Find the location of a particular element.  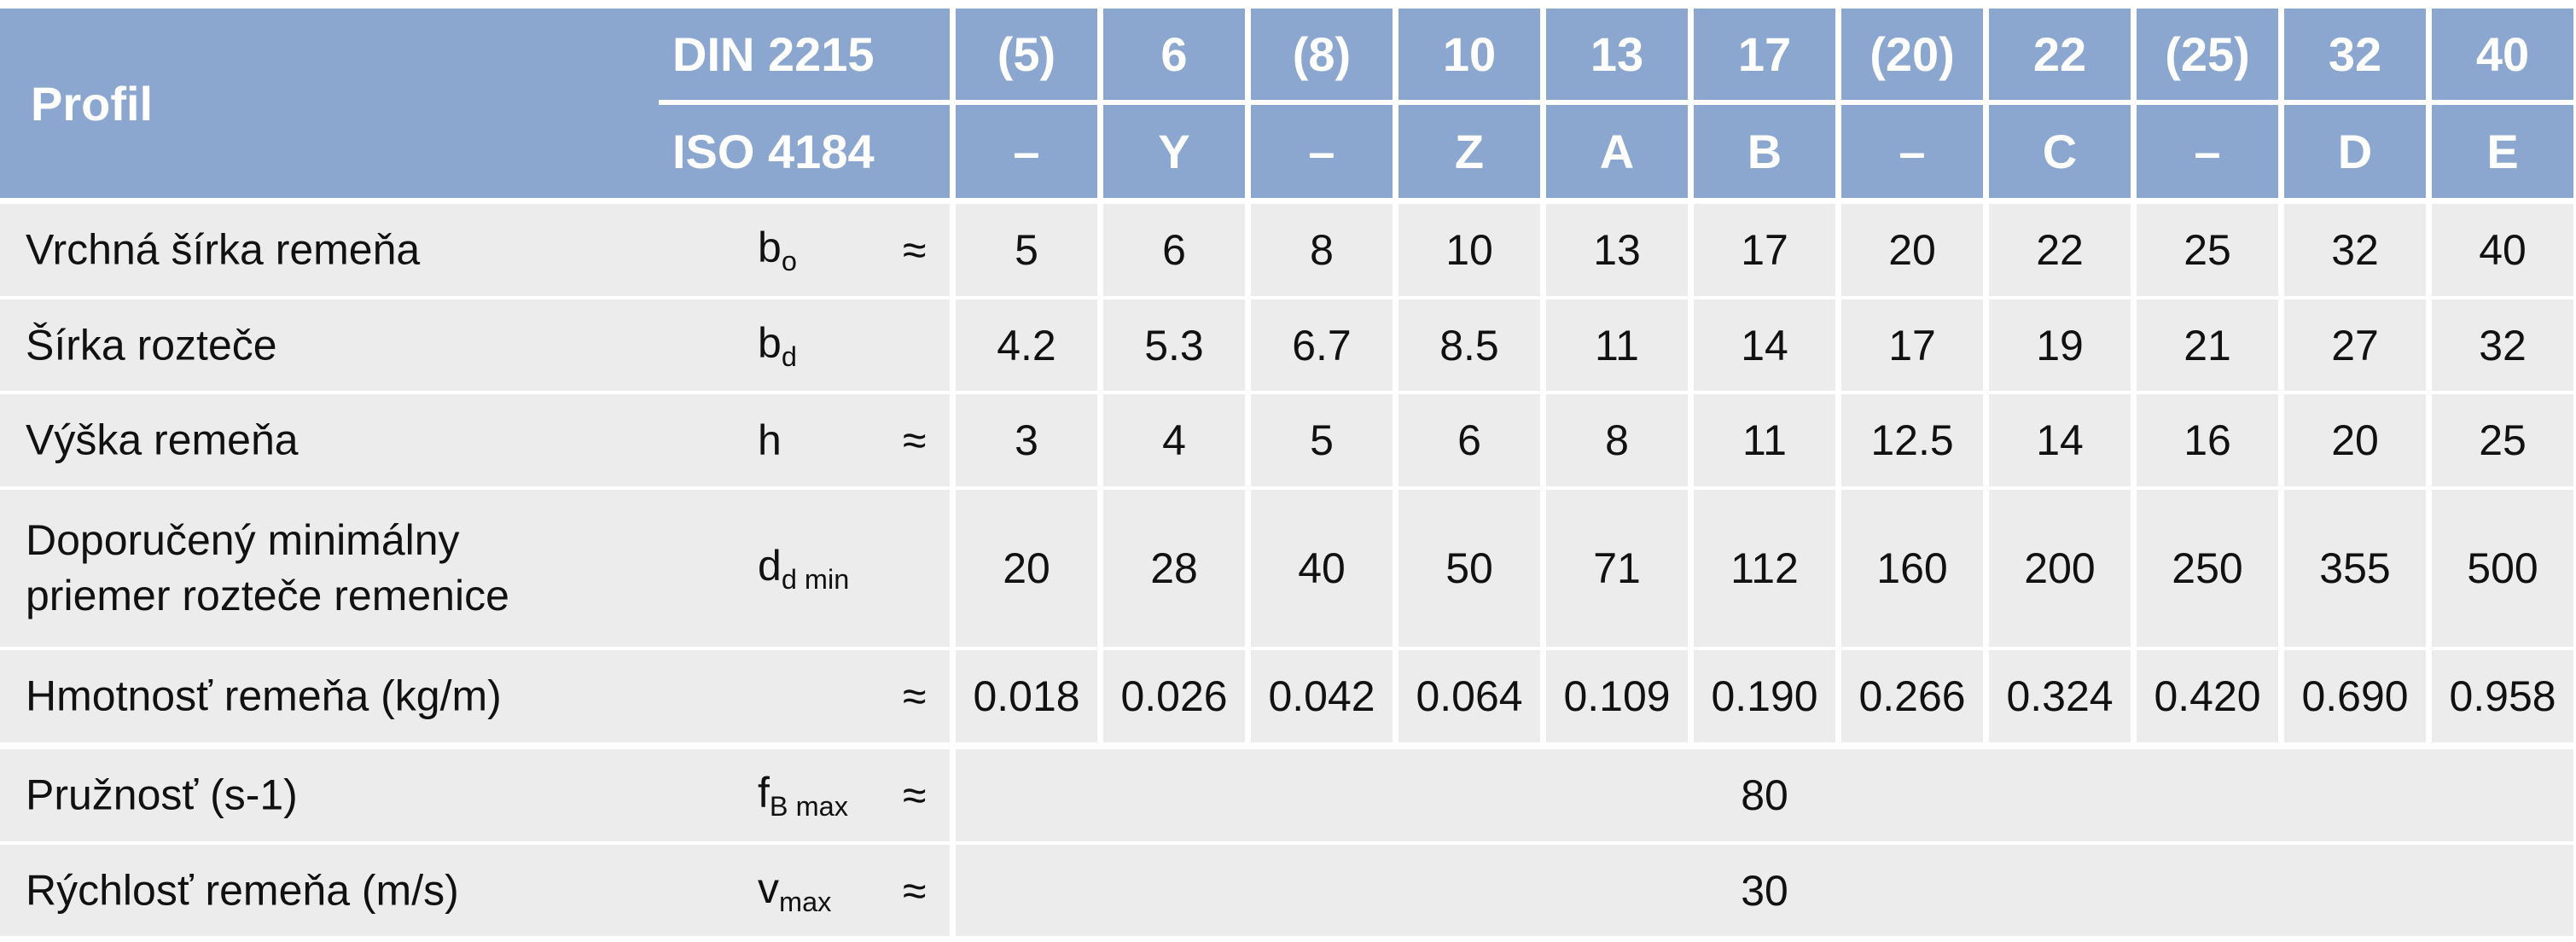

label-line: Pružnosť (s-1) is located at coordinates (162, 794).